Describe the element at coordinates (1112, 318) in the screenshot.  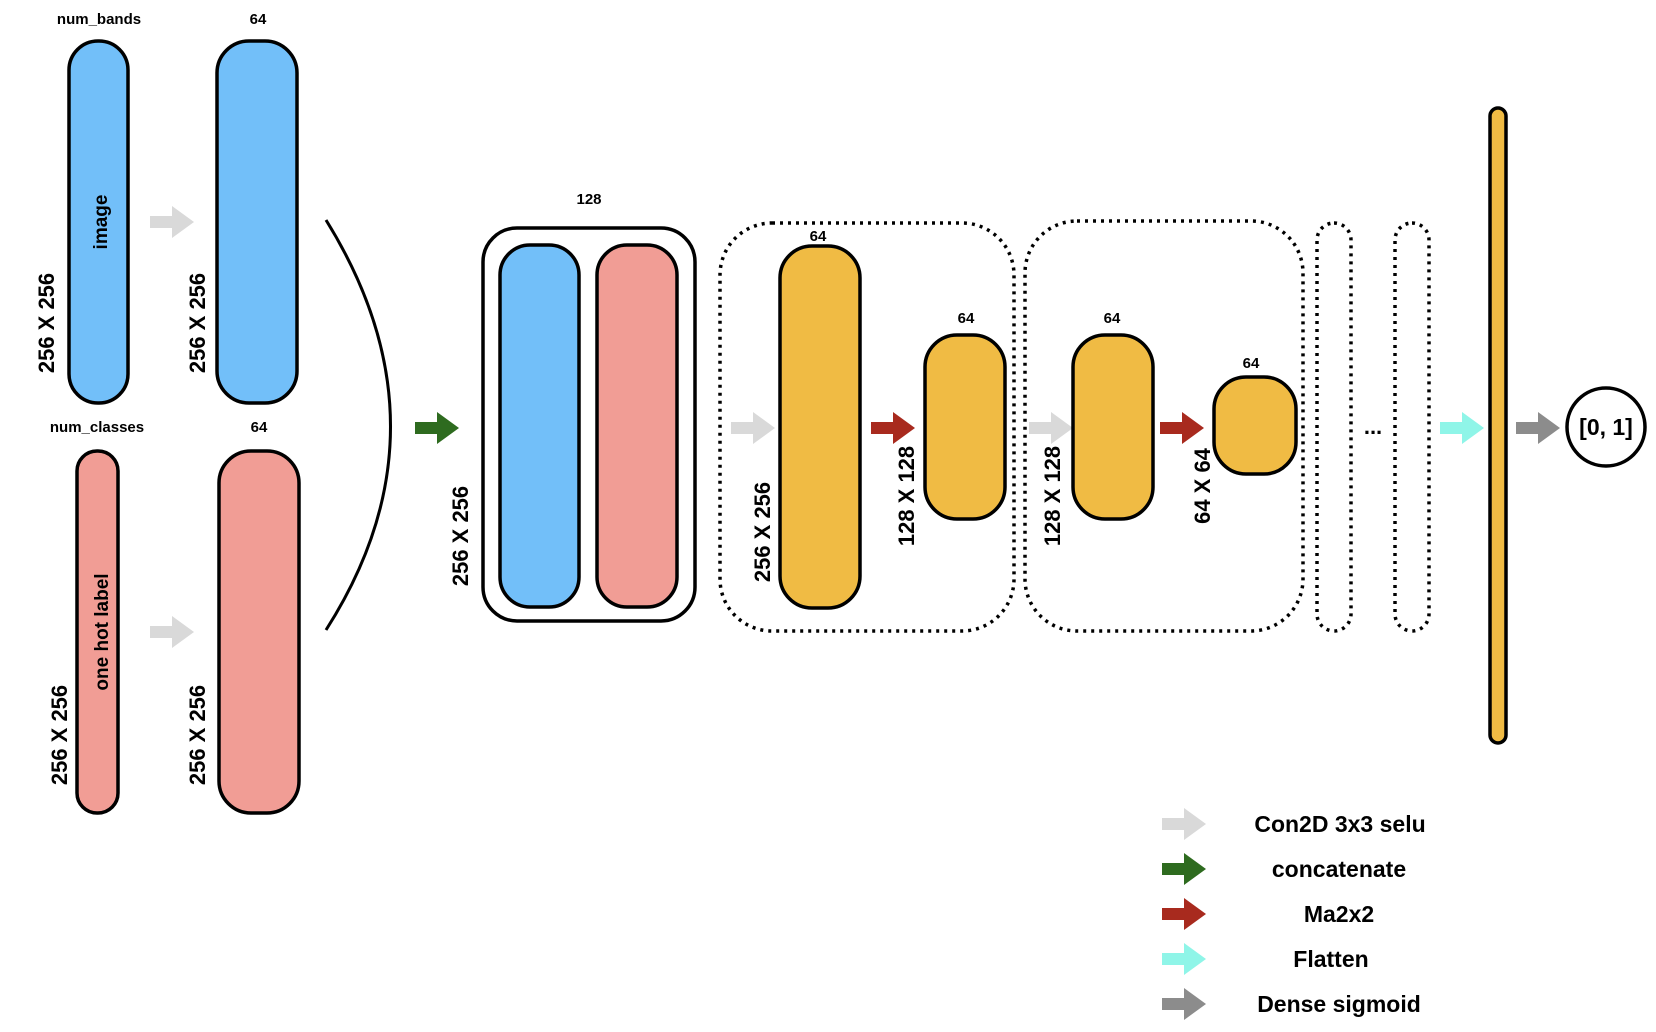
I see `block2-conv-channels: 64` at that location.